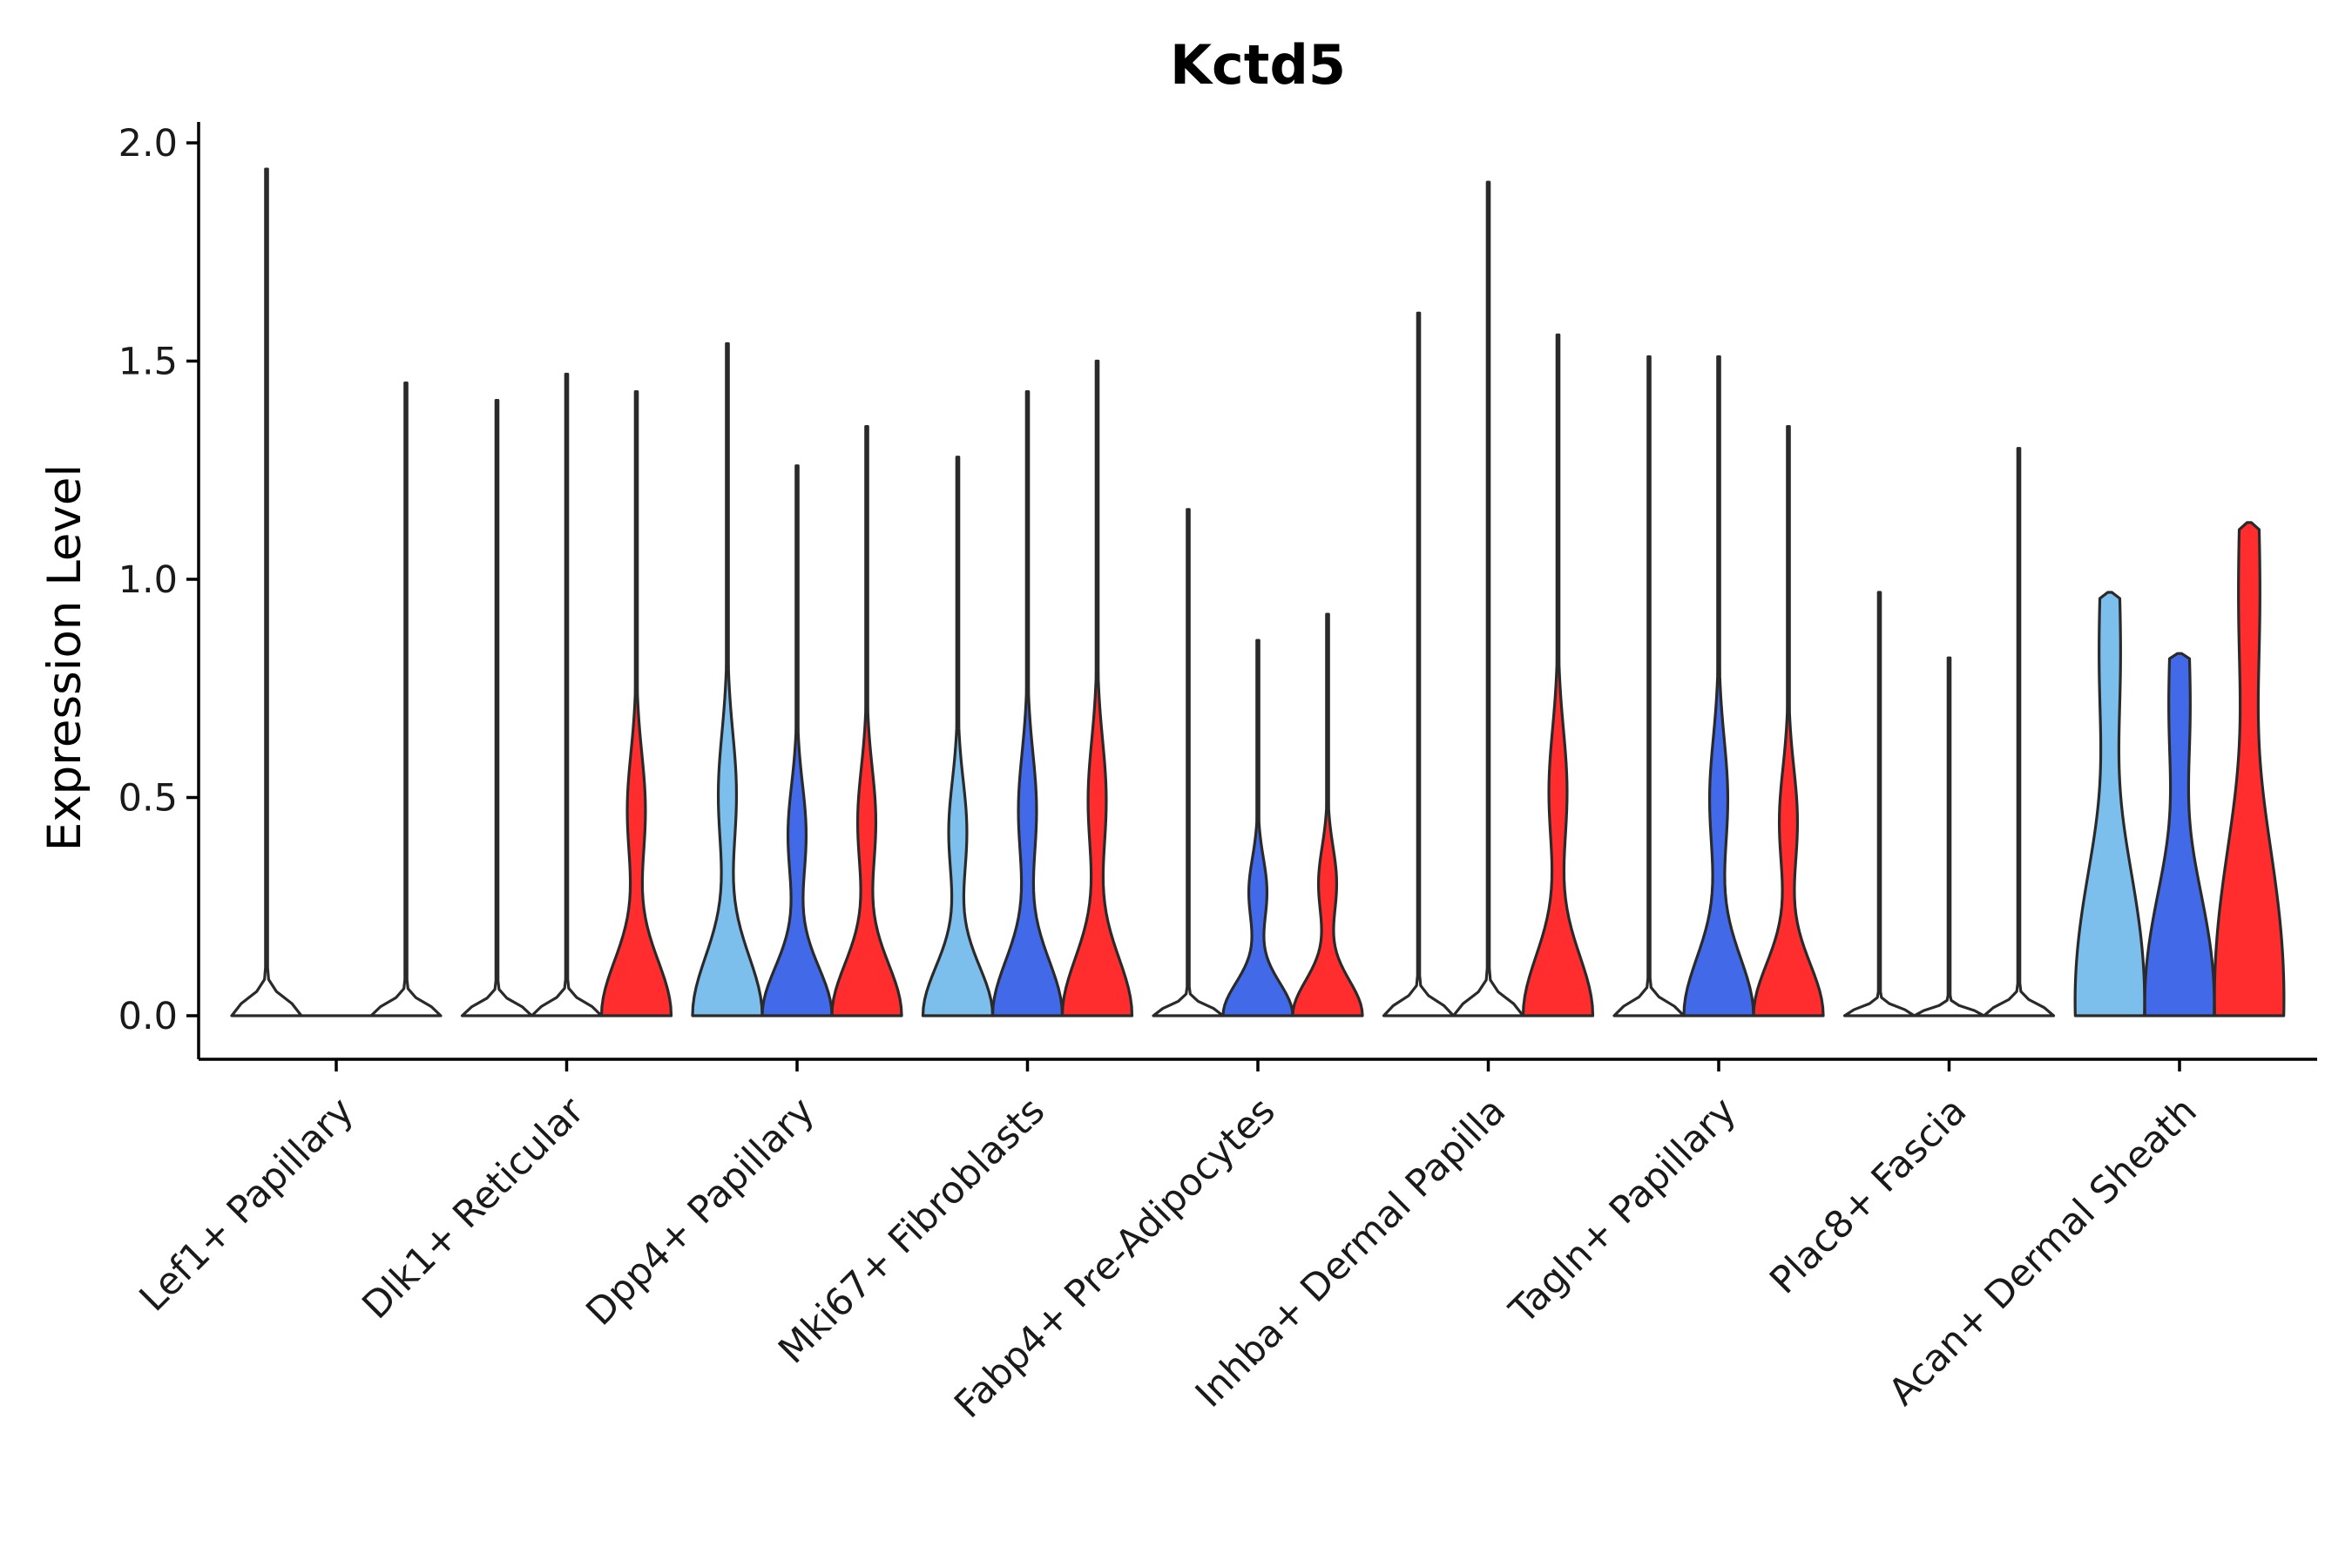  What do you see at coordinates (1868, 1195) in the screenshot?
I see `x-tick-label: Plac8+ Fascia` at bounding box center [1868, 1195].